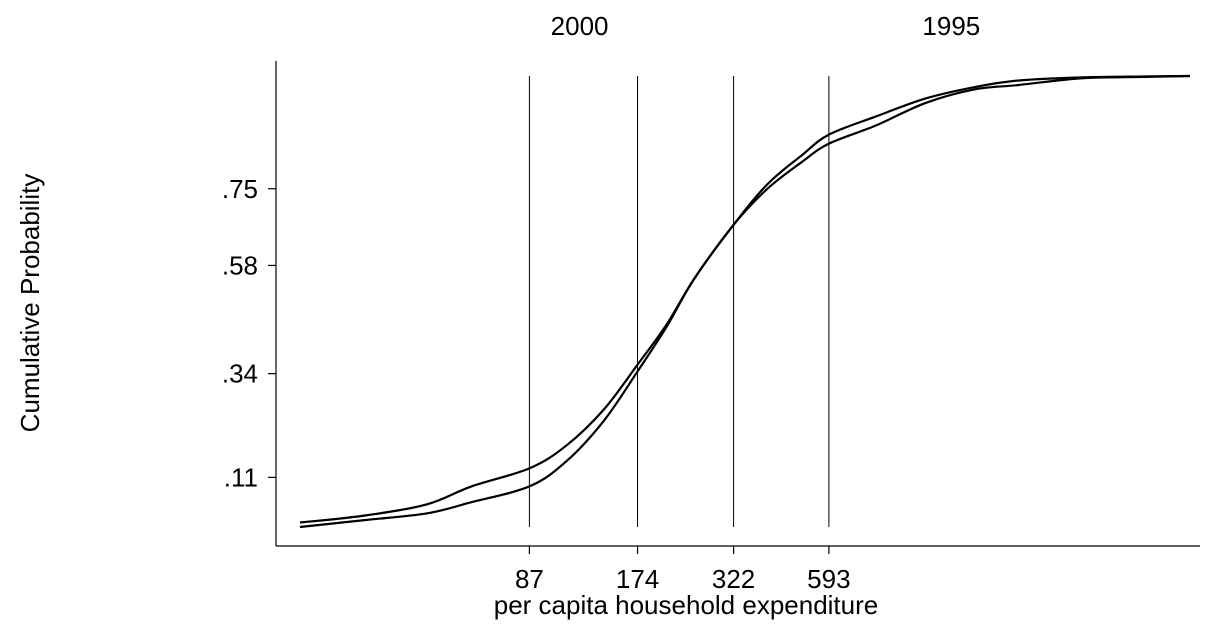 This screenshot has height=630, width=1209. What do you see at coordinates (828, 579) in the screenshot?
I see `x-tick-label-593: 593` at bounding box center [828, 579].